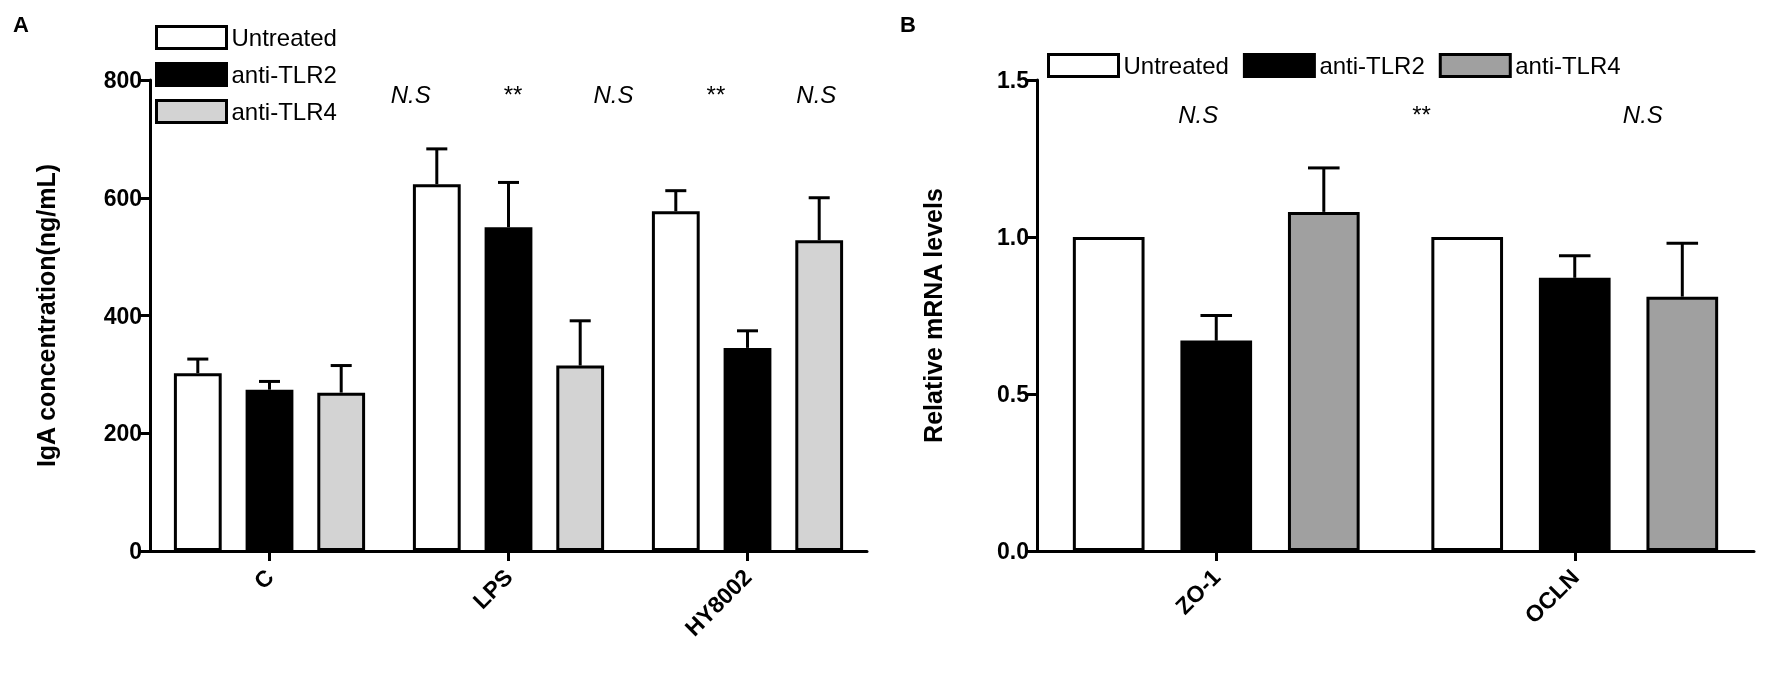  Describe the element at coordinates (122, 197) in the screenshot. I see `y-tick-label: 600` at that location.